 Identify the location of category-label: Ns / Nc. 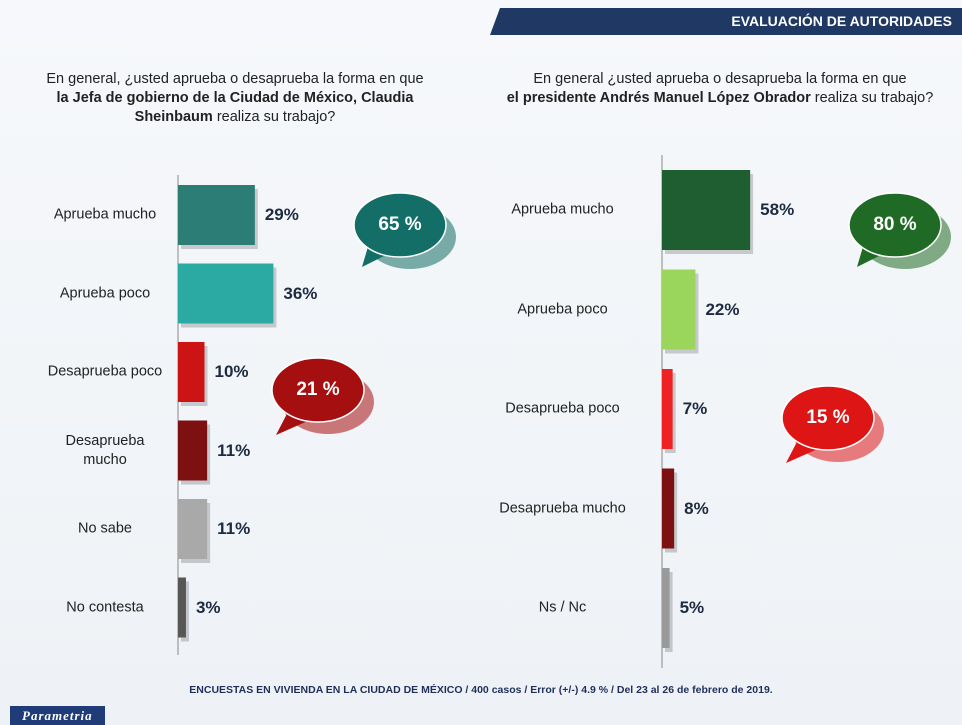
(562, 607).